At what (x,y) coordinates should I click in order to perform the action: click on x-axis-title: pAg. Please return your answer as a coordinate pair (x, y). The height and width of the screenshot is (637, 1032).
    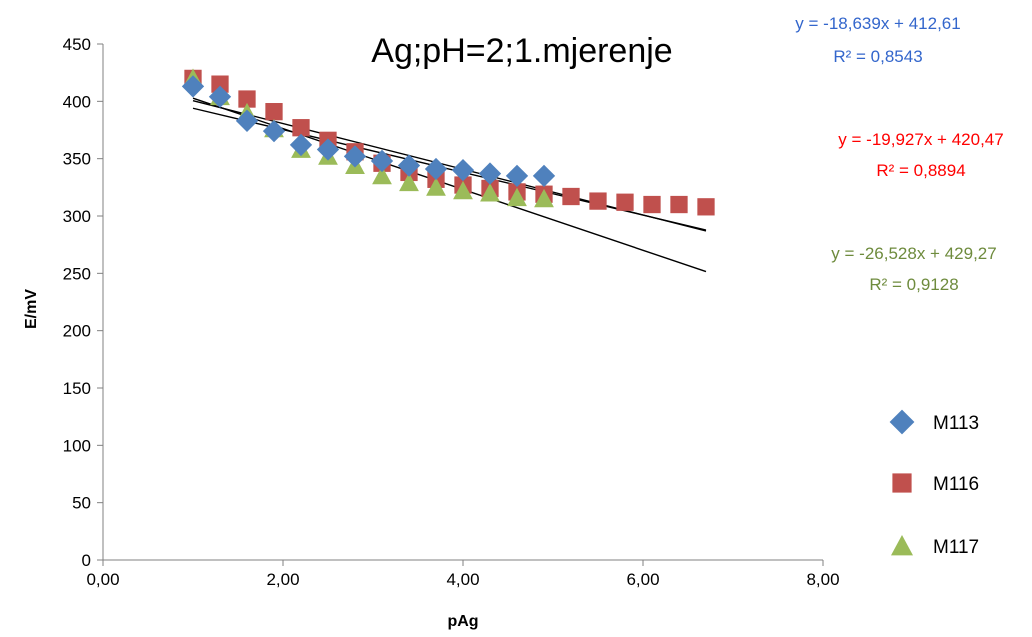
    Looking at the image, I should click on (462, 621).